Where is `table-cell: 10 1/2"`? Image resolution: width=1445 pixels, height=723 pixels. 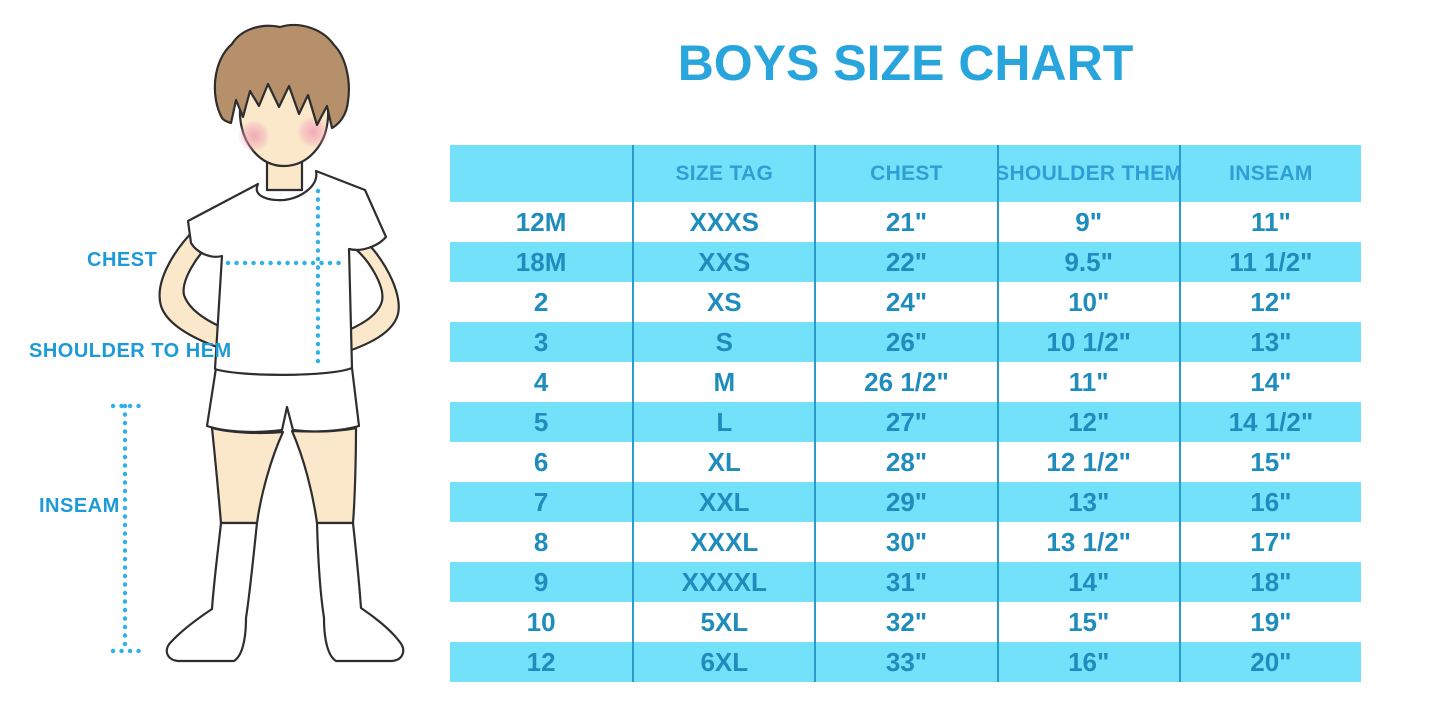
table-cell: 10 1/2" is located at coordinates (1087, 342).